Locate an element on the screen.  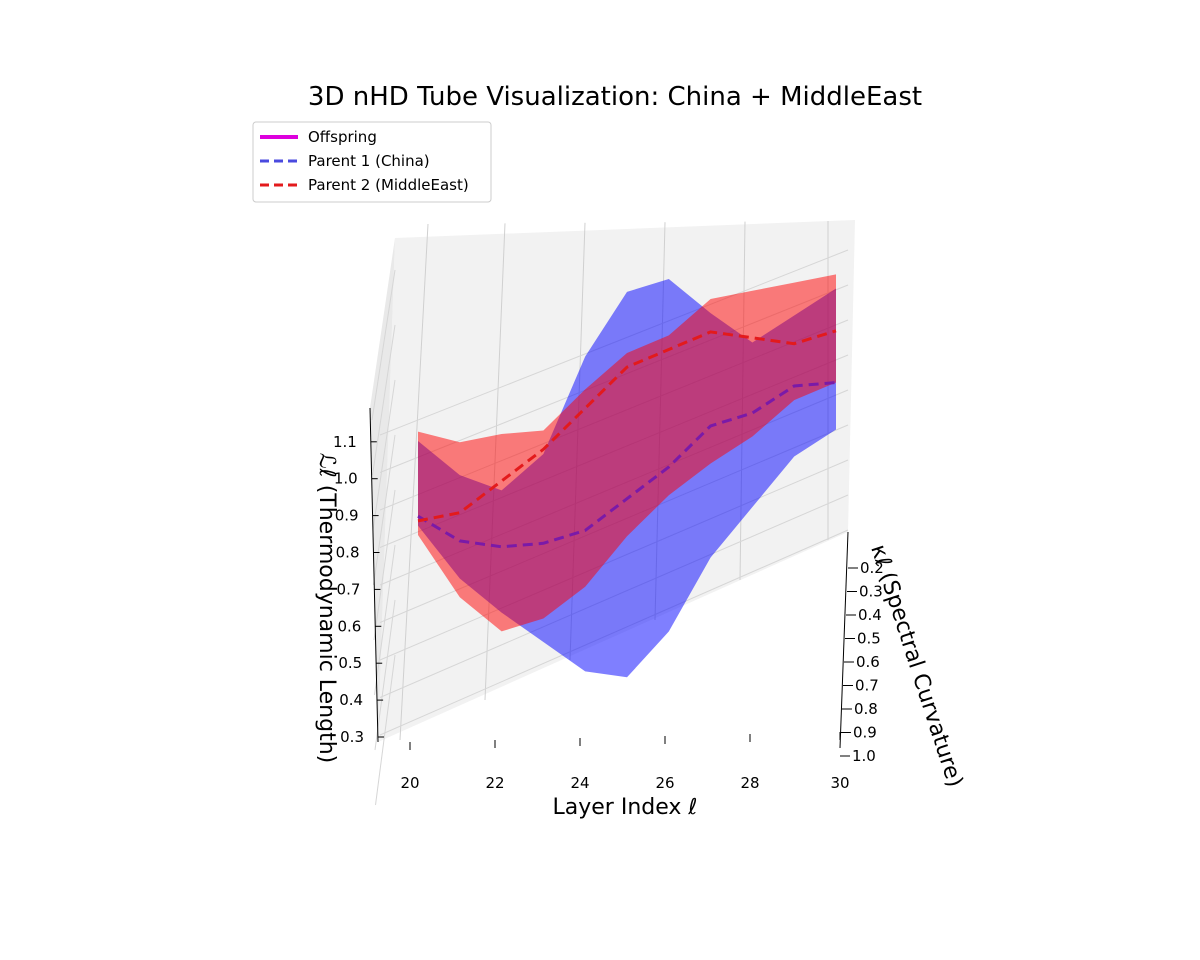
z-ticks: 0.2 0.3 0.4 0.5 0.6 0.7 0.8 0.9 1.0 is located at coordinates (862, 662).